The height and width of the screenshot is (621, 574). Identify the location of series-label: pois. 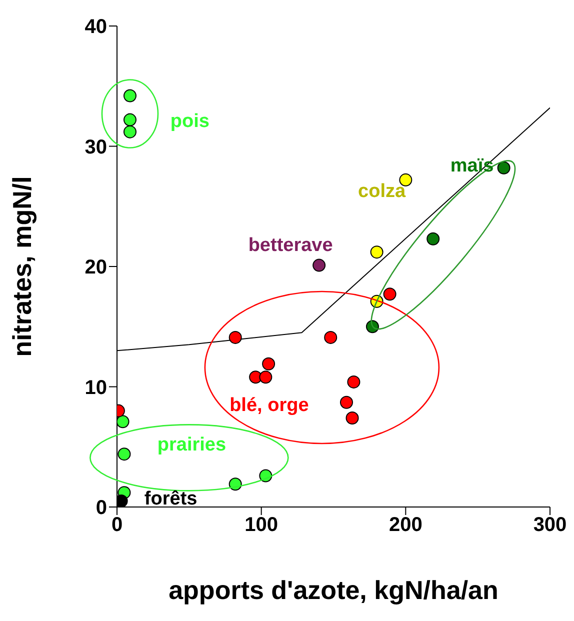
(190, 121).